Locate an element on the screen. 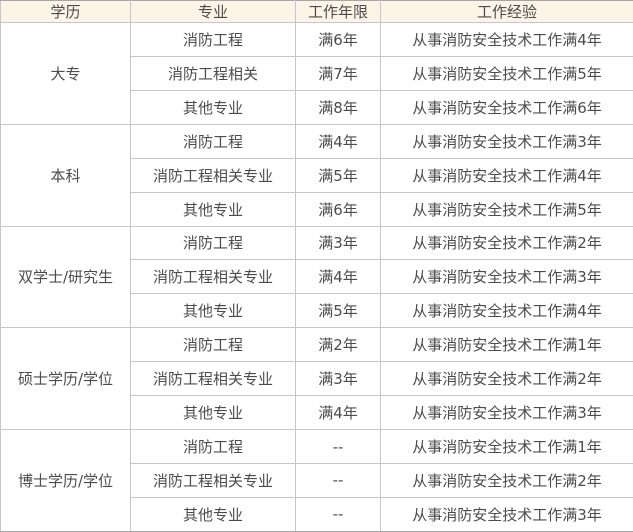 The width and height of the screenshot is (633, 532). table-row: 消防工程相关专业 -- 从事消防安全技术工作满2年 is located at coordinates (317, 480).